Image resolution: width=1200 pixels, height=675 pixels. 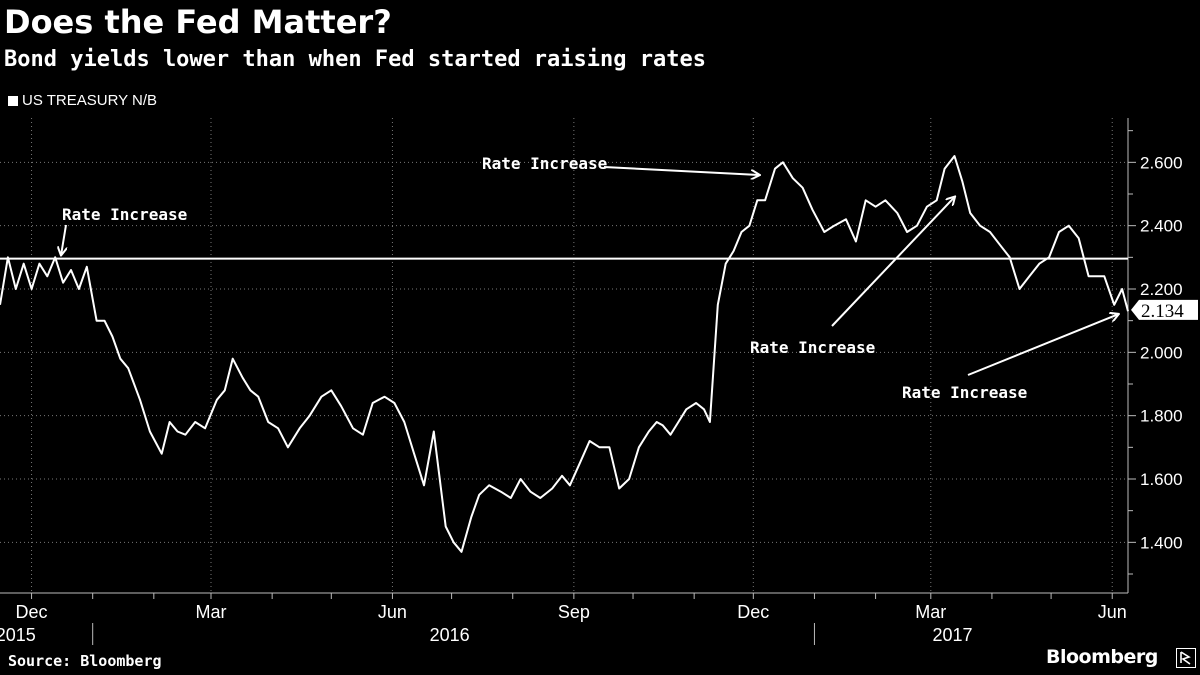 What do you see at coordinates (1161, 226) in the screenshot?
I see `y-tick-label: 2.400` at bounding box center [1161, 226].